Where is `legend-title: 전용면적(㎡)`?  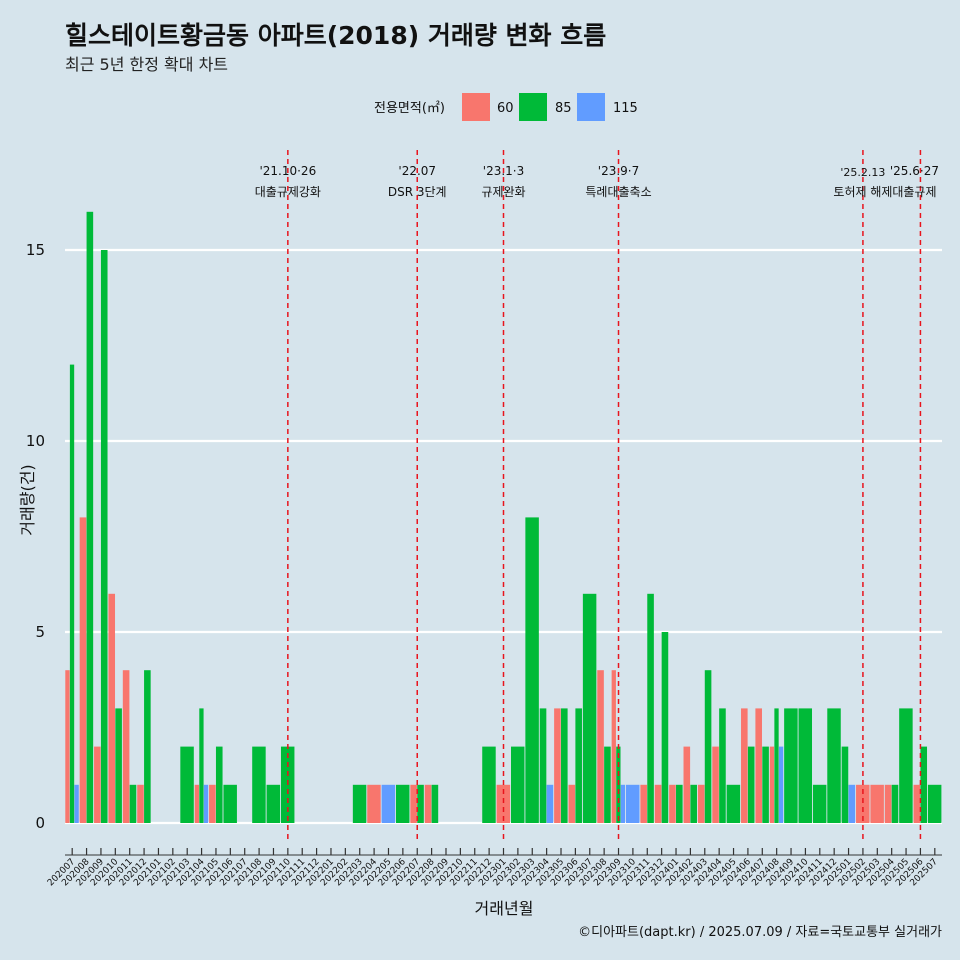 legend-title: 전용면적(㎡) is located at coordinates (409, 108).